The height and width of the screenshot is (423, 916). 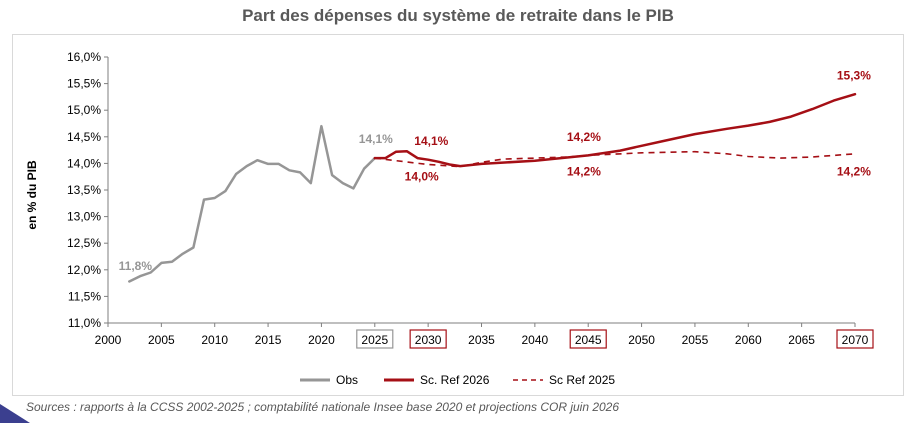 I want to click on data-label: 14,0%, so click(x=422, y=176).